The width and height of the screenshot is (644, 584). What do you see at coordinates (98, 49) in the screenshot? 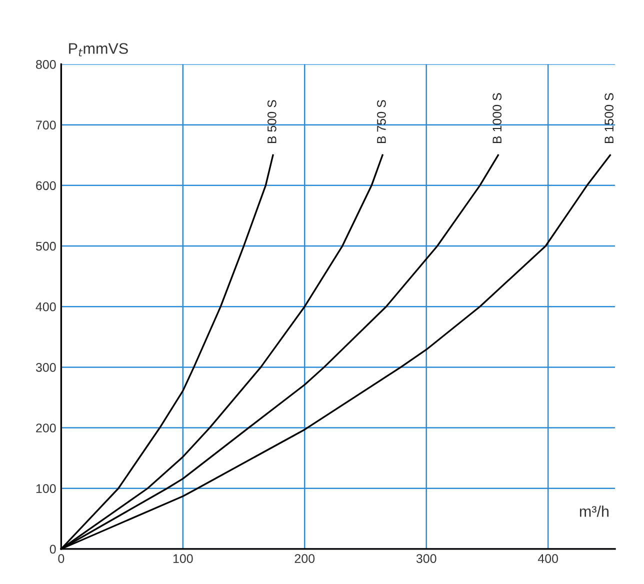
I see `y-axis-title: P$_{t}$mmVS` at bounding box center [98, 49].